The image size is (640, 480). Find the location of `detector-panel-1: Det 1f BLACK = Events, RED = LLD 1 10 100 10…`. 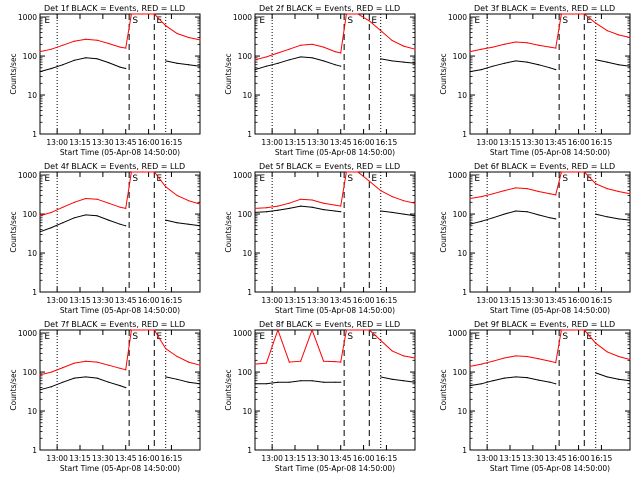

detector-panel-1: Det 1f BLACK = Events, RED = LLD 1 10 100 10… is located at coordinates (105, 80).